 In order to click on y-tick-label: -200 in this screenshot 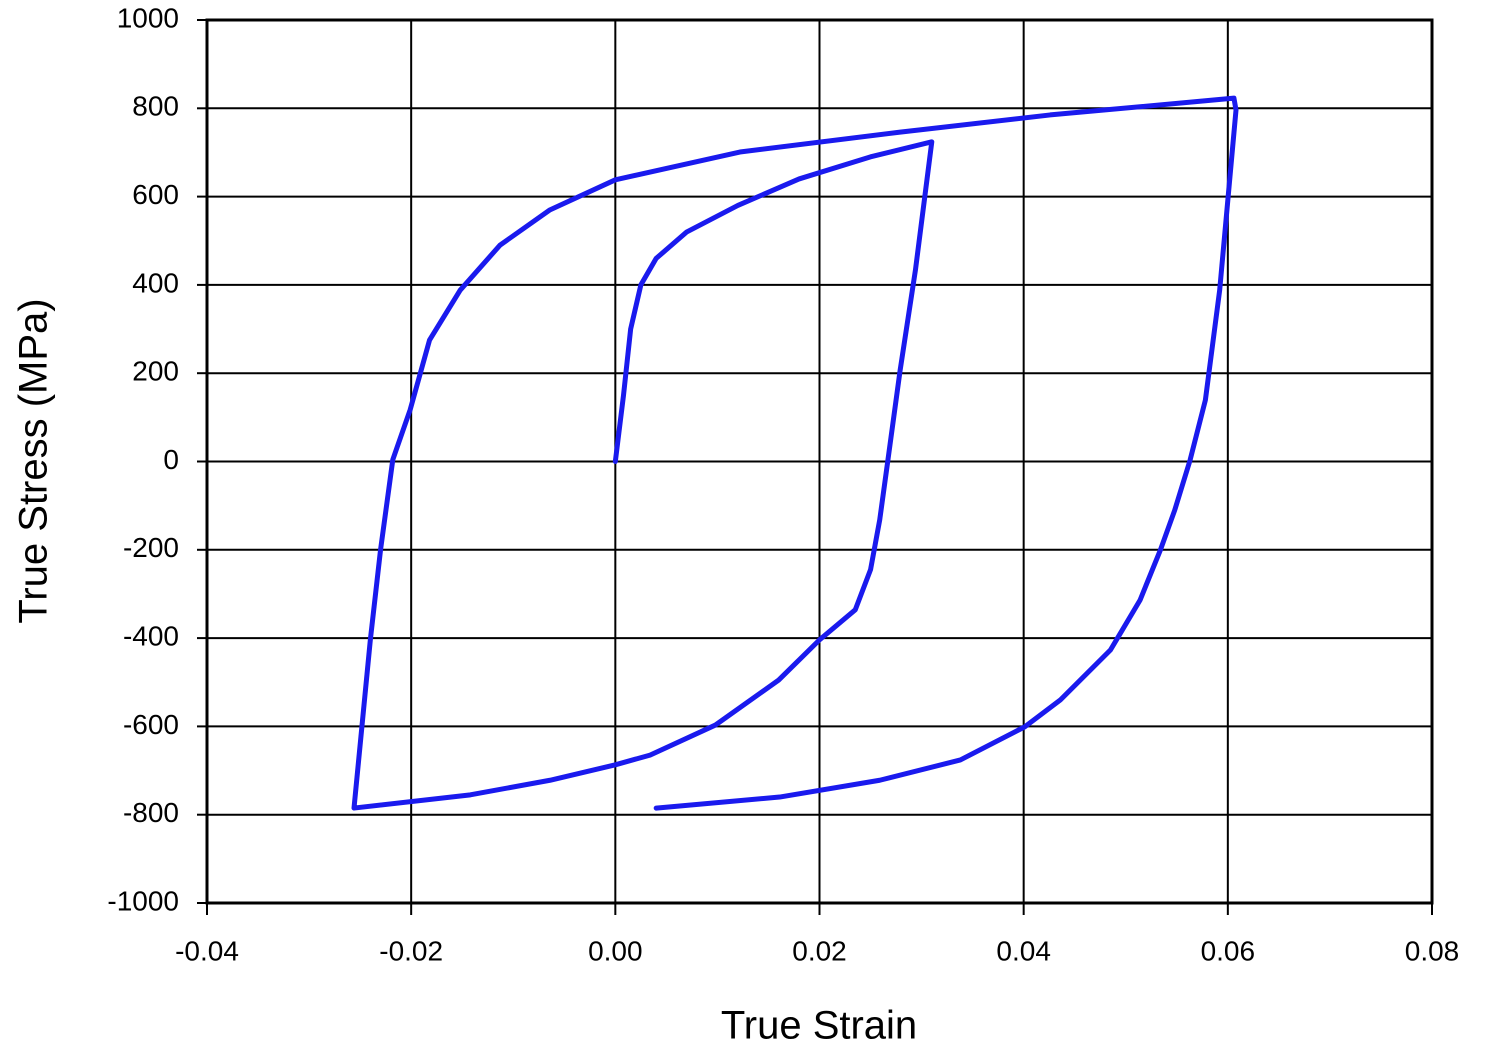, I will do `click(151, 547)`.